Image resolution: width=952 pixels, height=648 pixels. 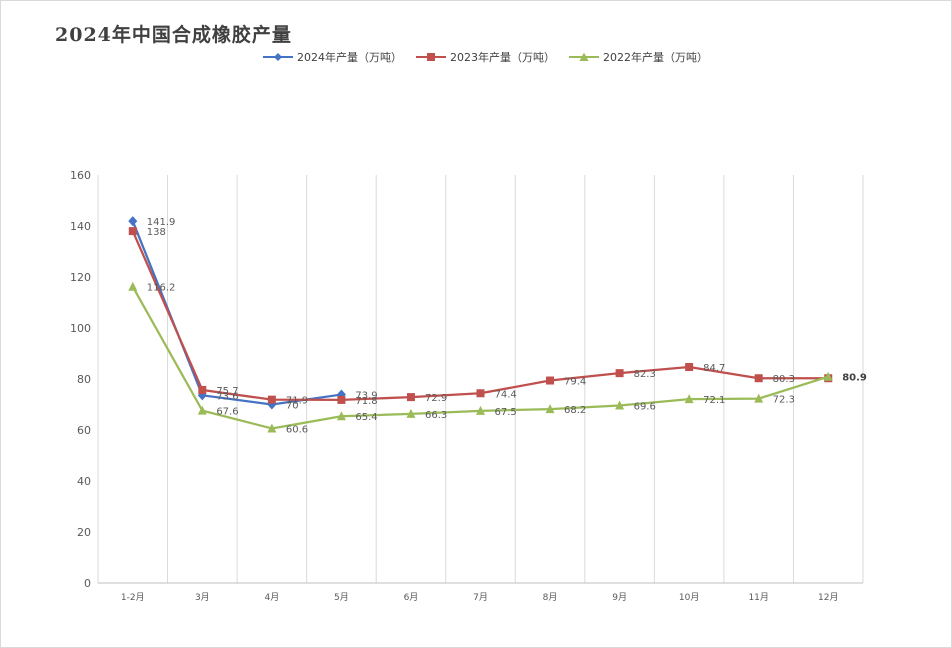 What do you see at coordinates (87, 583) in the screenshot?
I see `y-tick-label: 0` at bounding box center [87, 583].